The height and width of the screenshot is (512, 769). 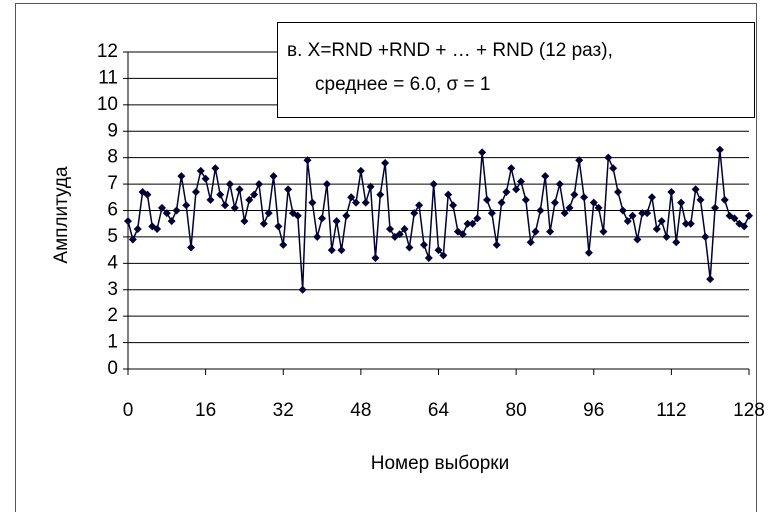 What do you see at coordinates (112, 157) in the screenshot?
I see `y-tick-label: 8` at bounding box center [112, 157].